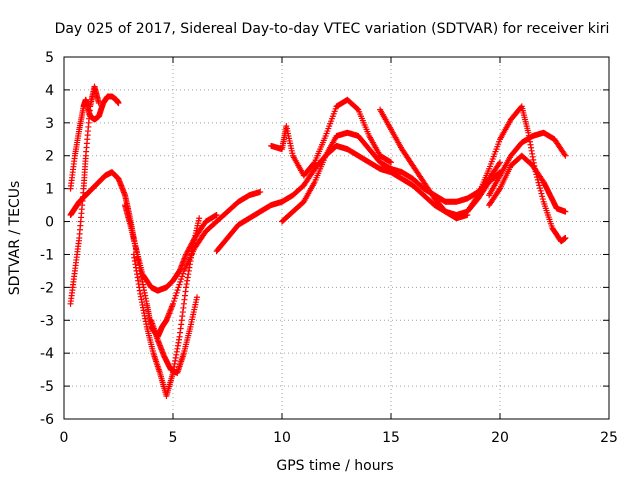 The width and height of the screenshot is (640, 480). Describe the element at coordinates (49, 223) in the screenshot. I see `y-tick-label: 0` at that location.